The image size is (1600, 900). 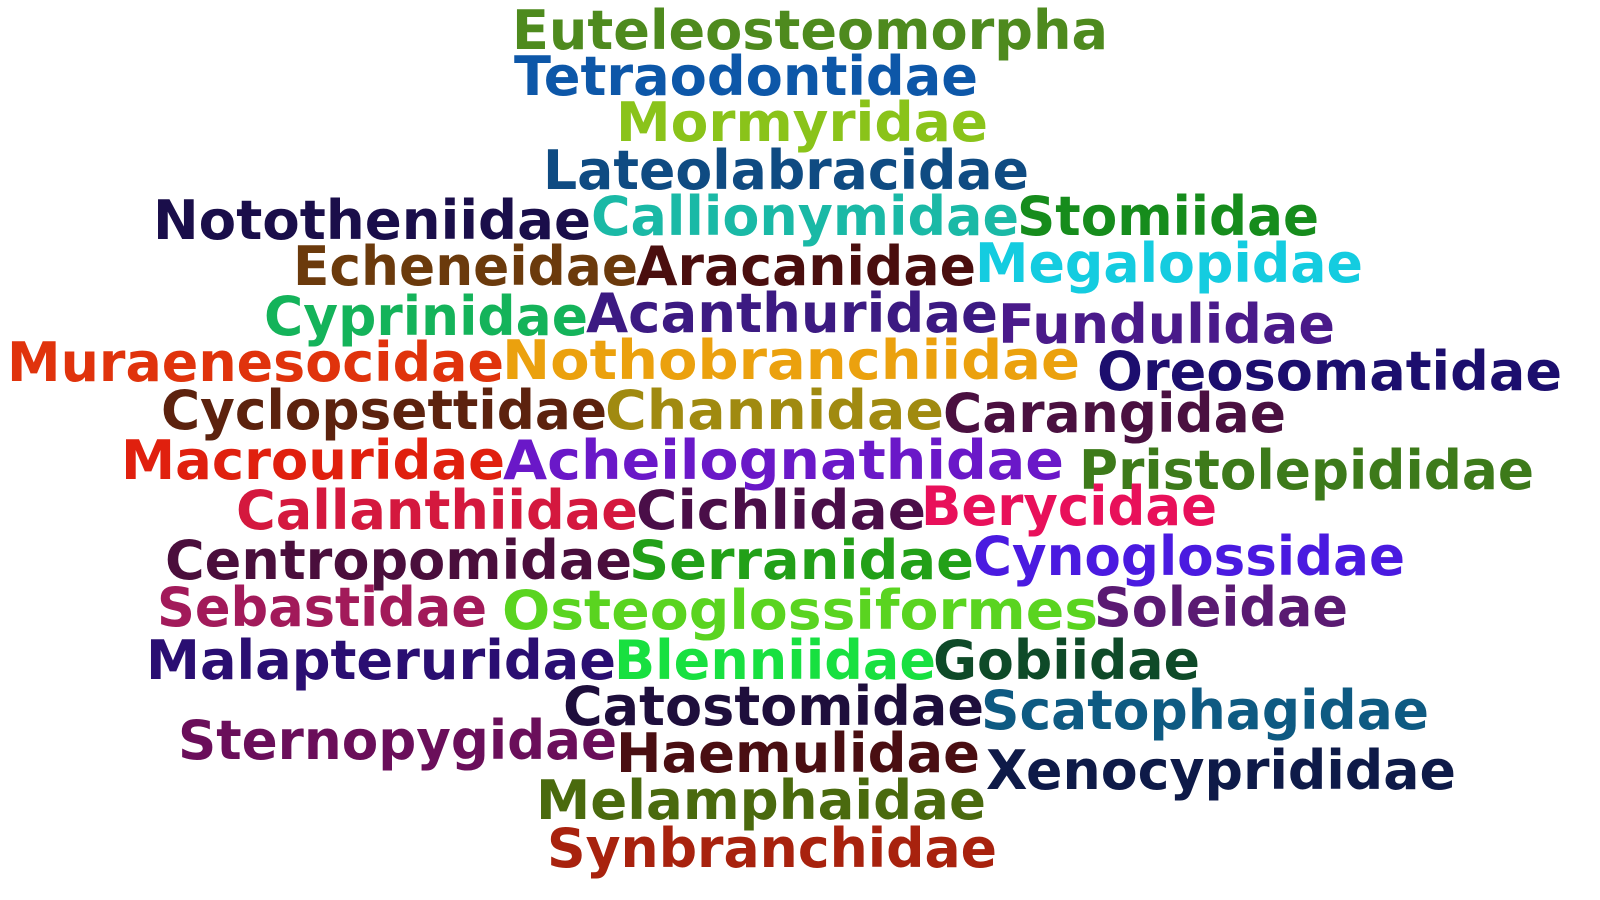 I want to click on word-megalopidae: Megalopidae, so click(x=1169, y=263).